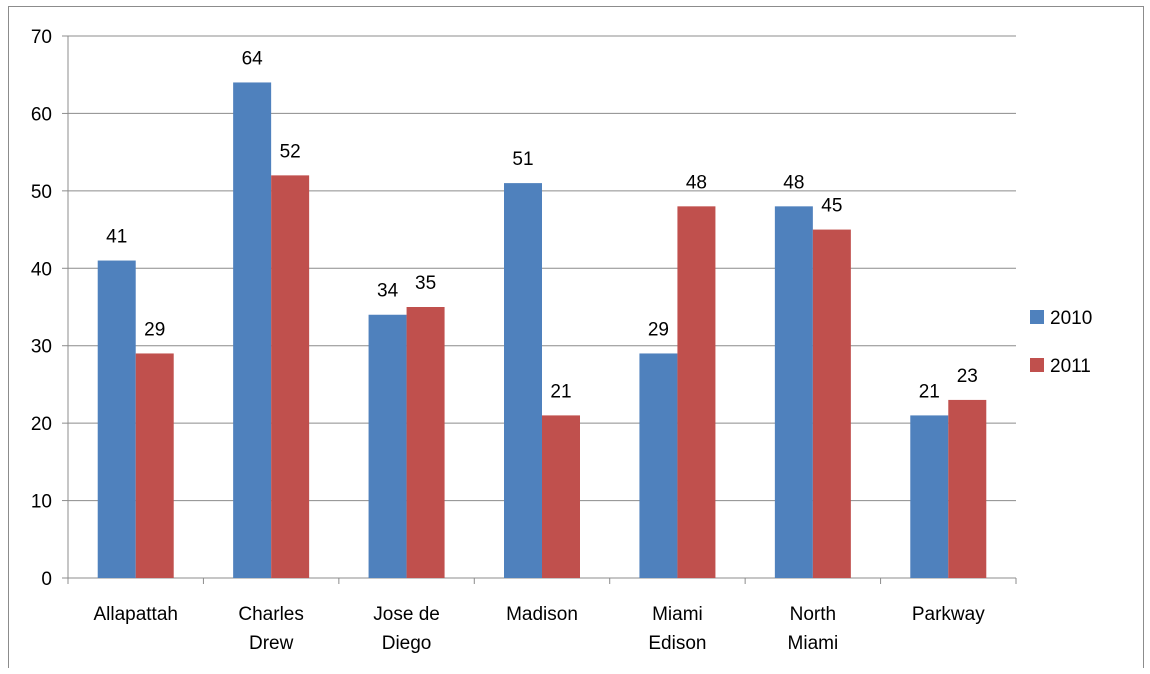 The width and height of the screenshot is (1150, 674). Describe the element at coordinates (46, 579) in the screenshot. I see `y-tick-label: 0` at that location.